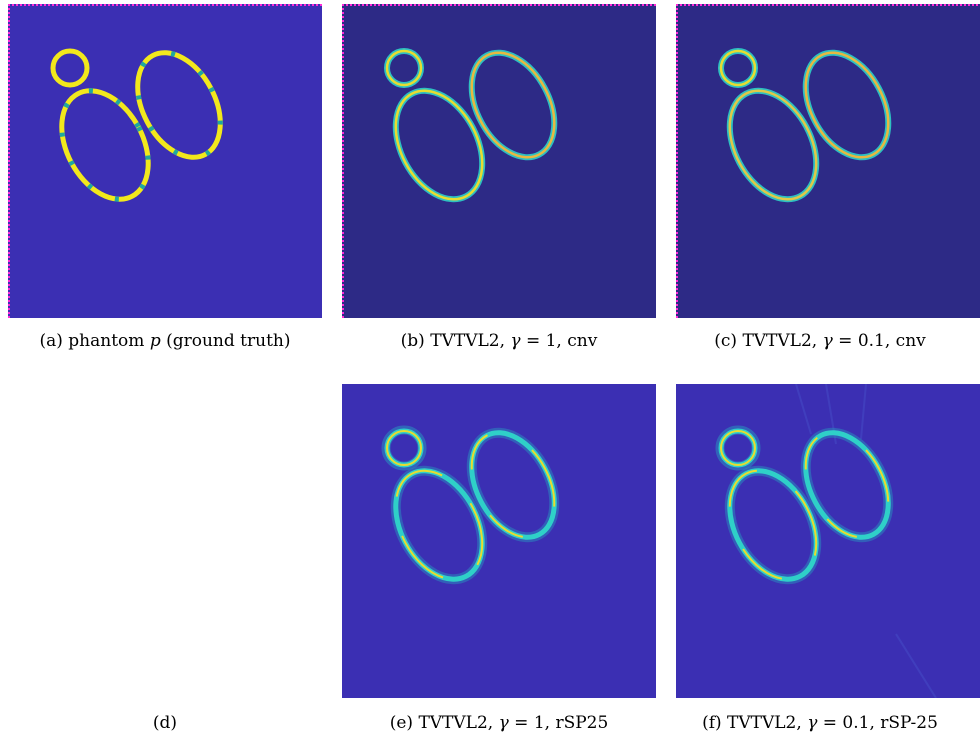  What do you see at coordinates (165, 723) in the screenshot?
I see `caption-d: (d)` at bounding box center [165, 723].